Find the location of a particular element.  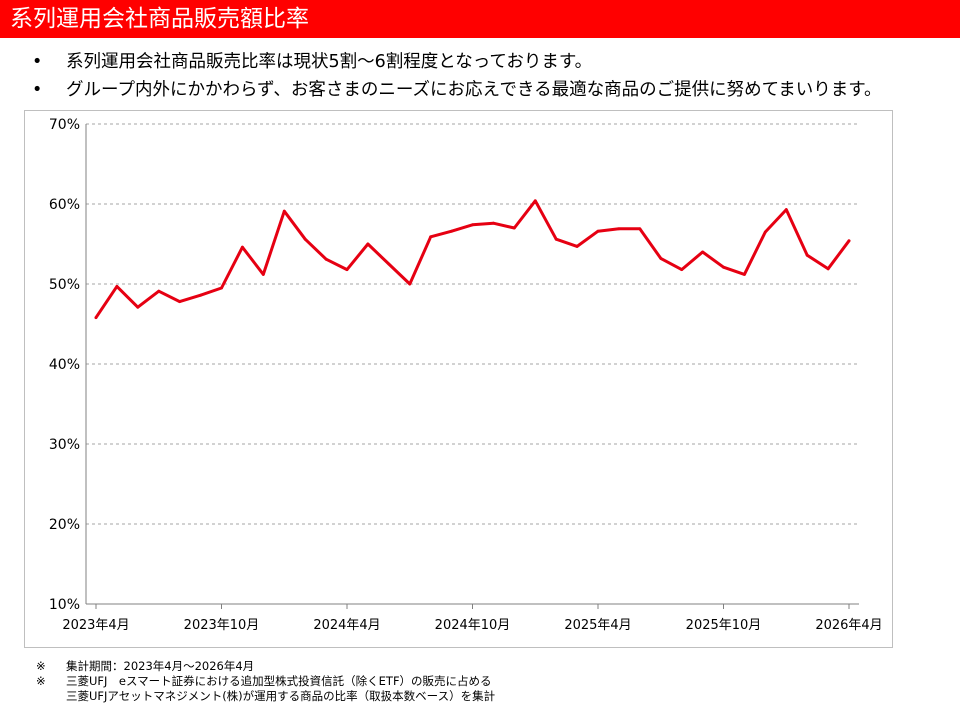

y-tick-label: 10% is located at coordinates (64, 605).